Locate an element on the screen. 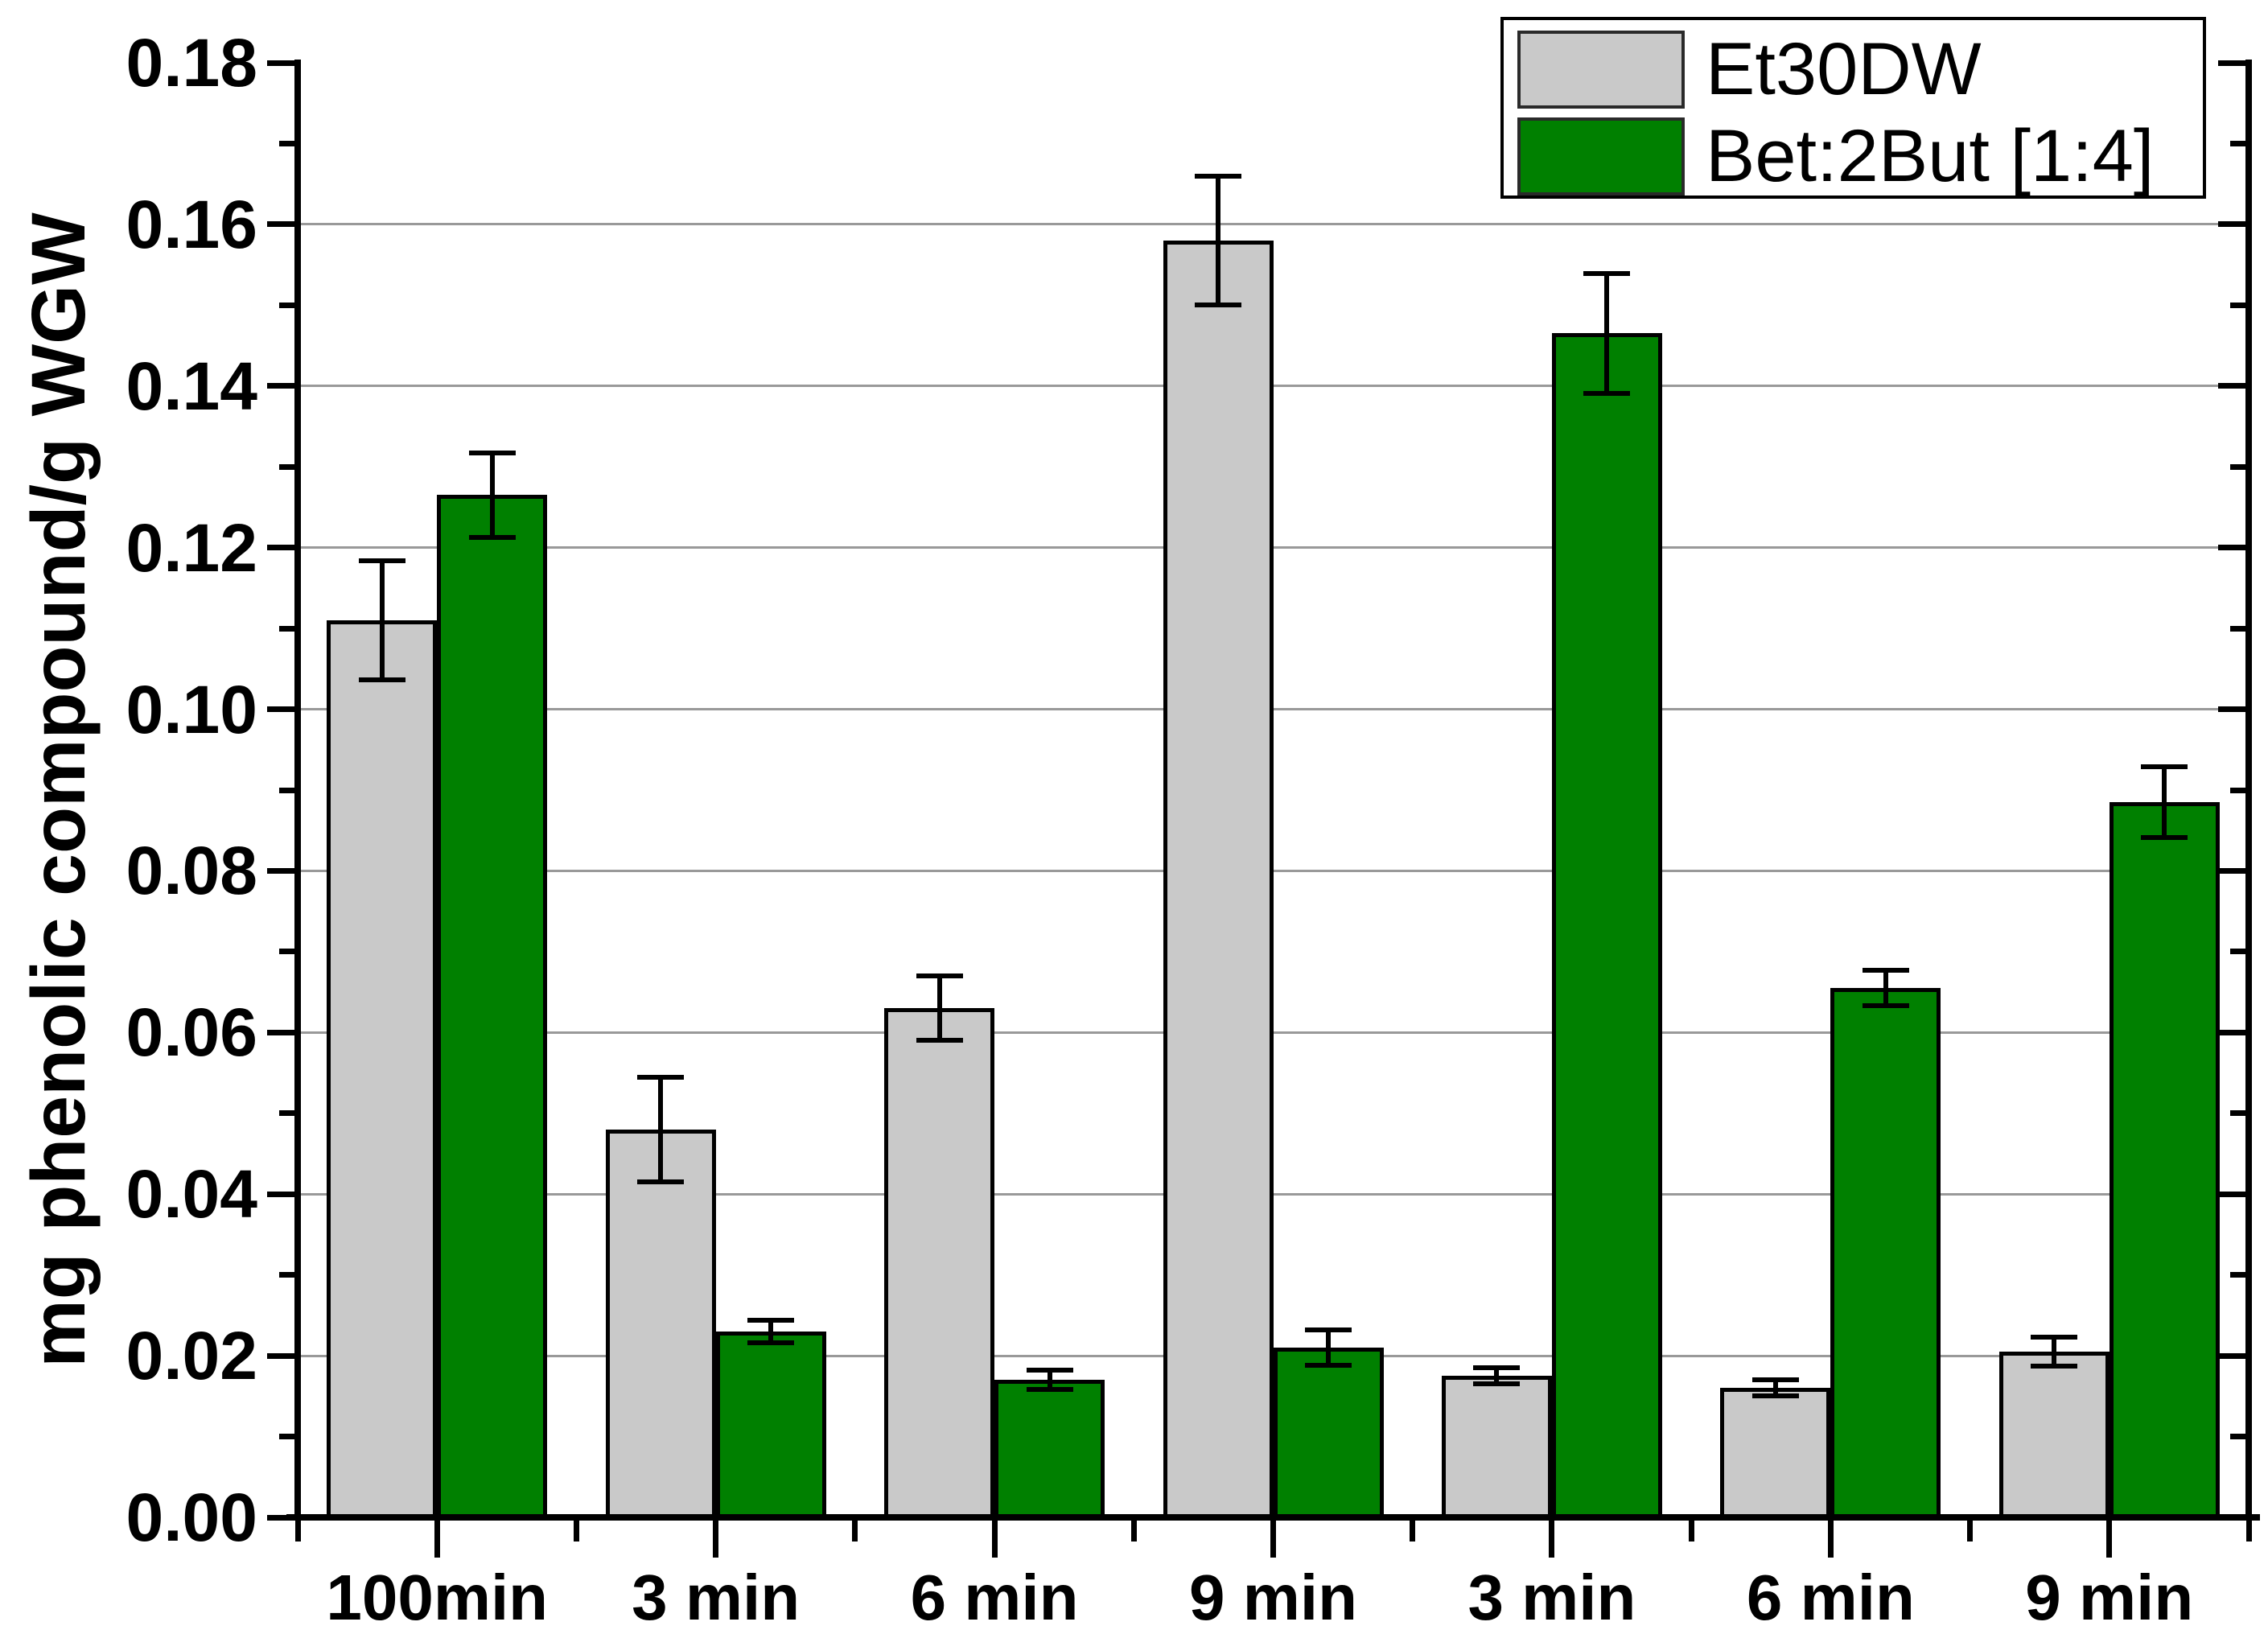 Image resolution: width=2268 pixels, height=1630 pixels. y-axis-title: mg phenolic compound/g WGW is located at coordinates (58, 790).